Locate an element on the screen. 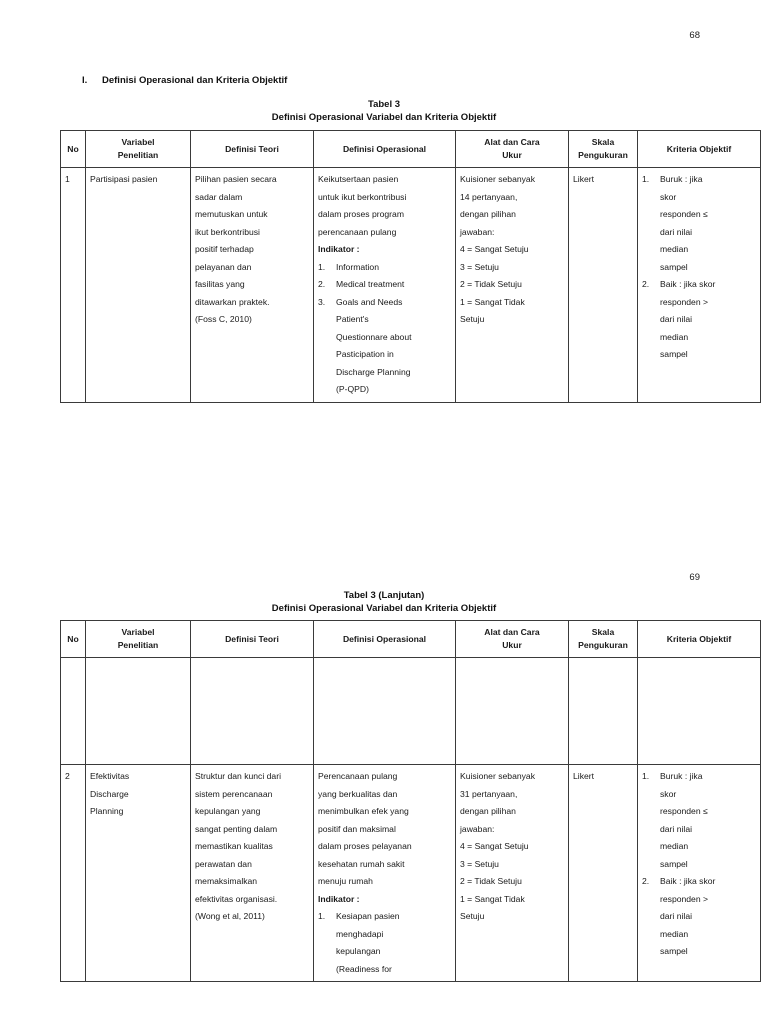 The width and height of the screenshot is (768, 1024). indikator-label: Indikator : is located at coordinates (339, 898).